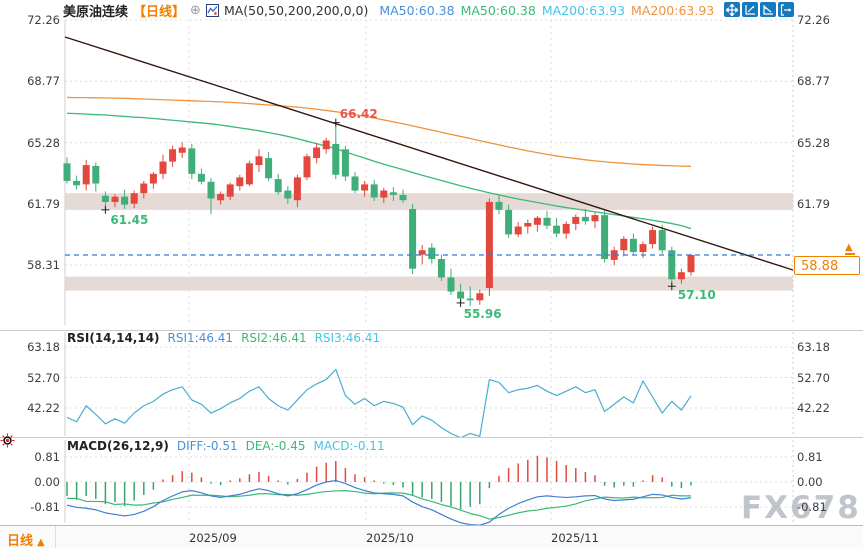 The image size is (863, 548). I want to click on macd-name: MACD(26,12,9), so click(118, 446).